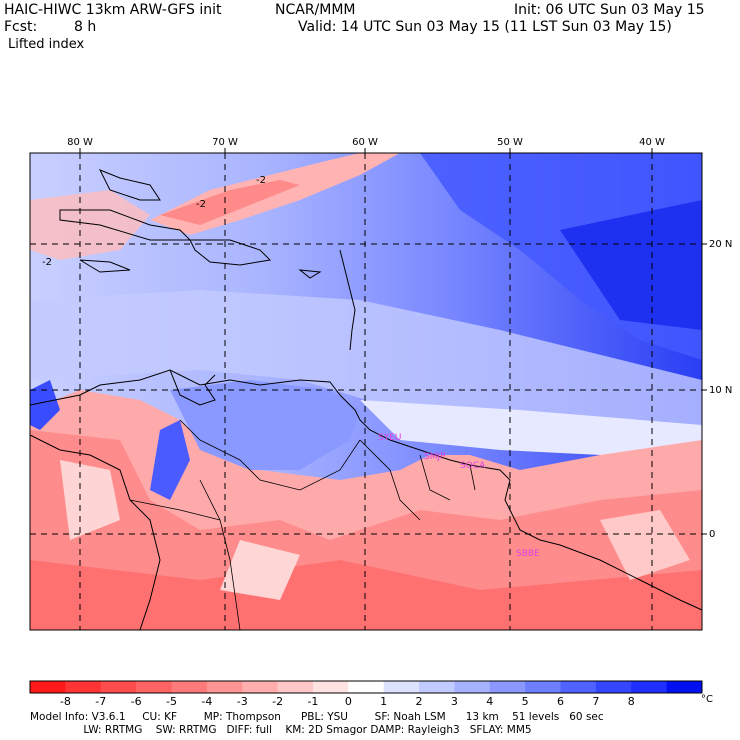  I want to click on forecast-label: Fcst:, so click(21, 27).